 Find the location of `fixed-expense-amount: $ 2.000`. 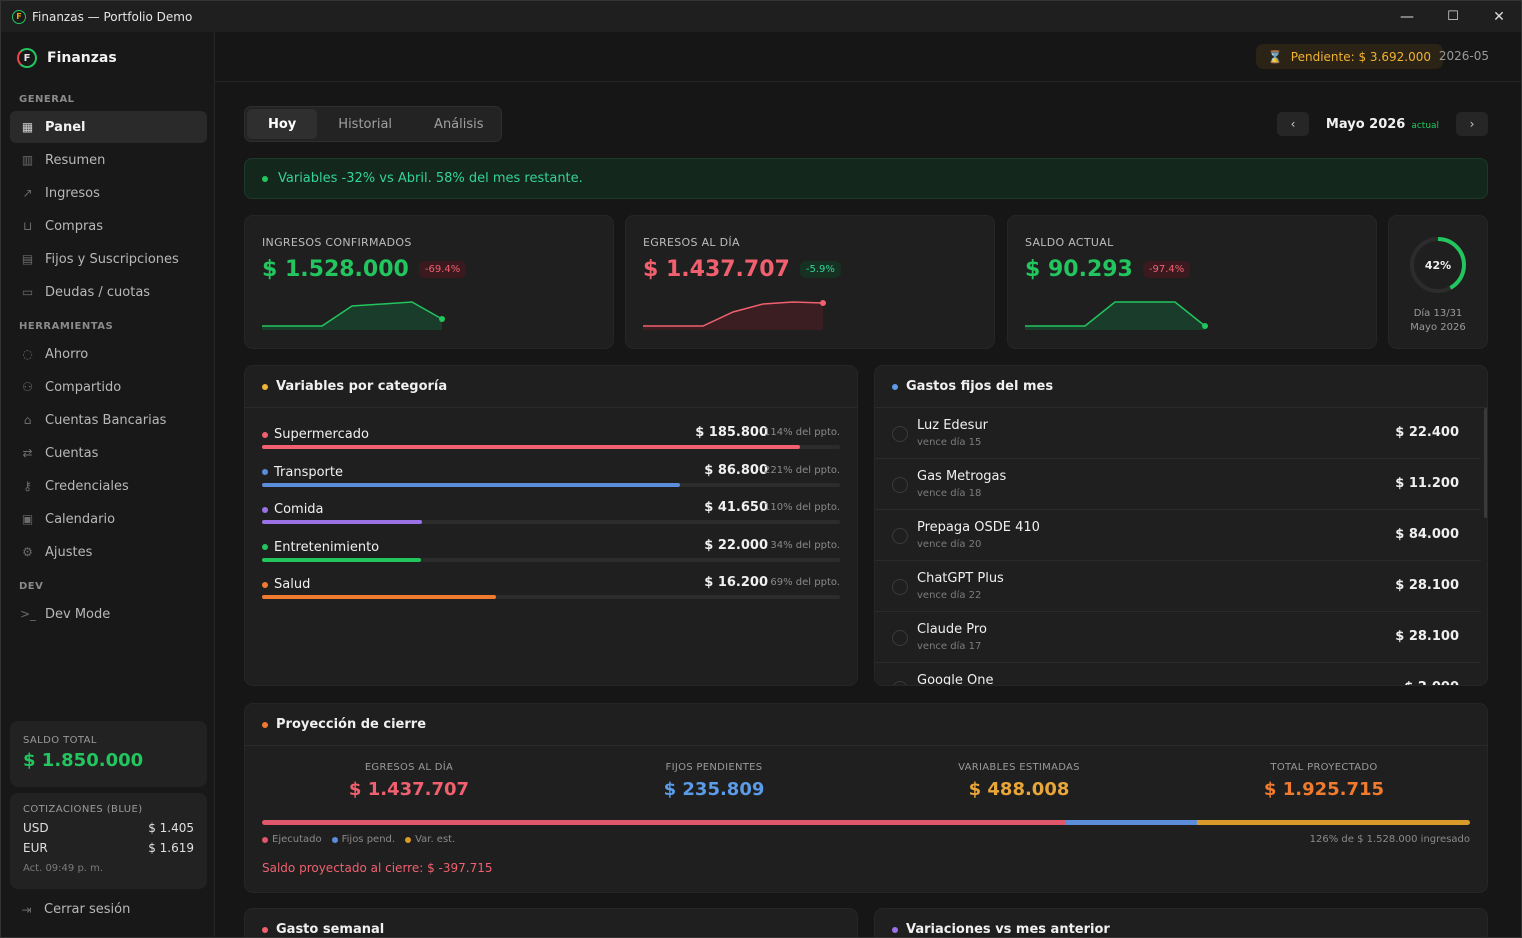

fixed-expense-amount: $ 2.000 is located at coordinates (1431, 682).